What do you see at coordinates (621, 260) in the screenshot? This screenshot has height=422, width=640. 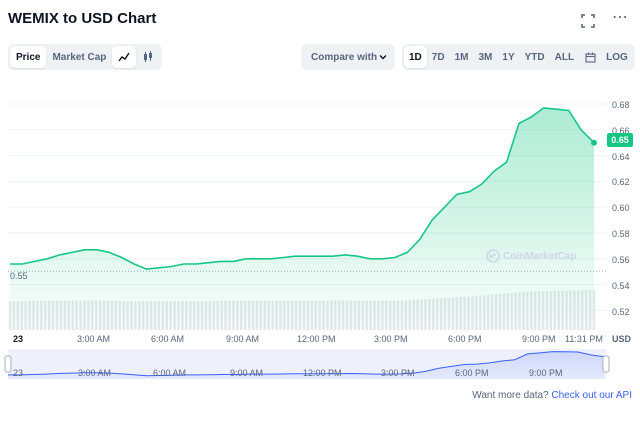 I see `y-tick-label: 0.56` at bounding box center [621, 260].